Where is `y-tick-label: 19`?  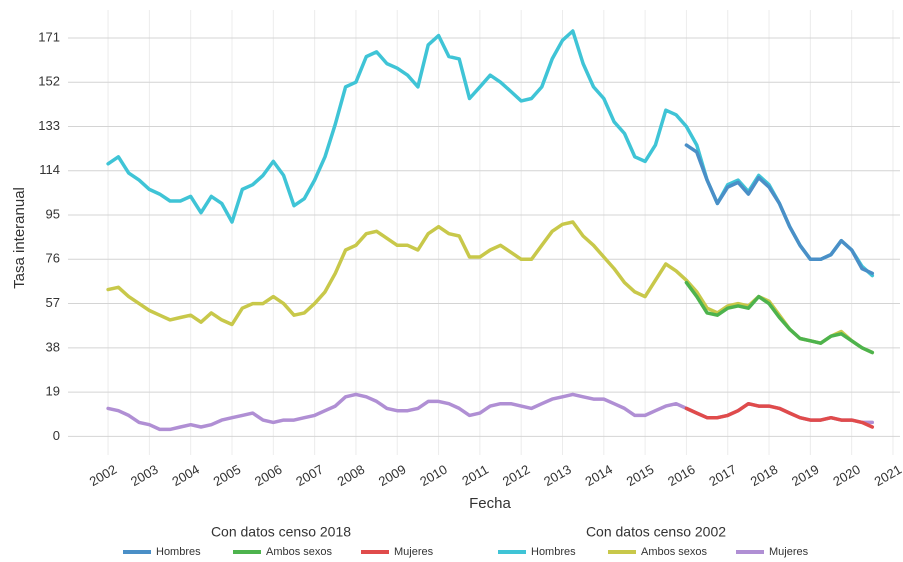 y-tick-label: 19 is located at coordinates (53, 391).